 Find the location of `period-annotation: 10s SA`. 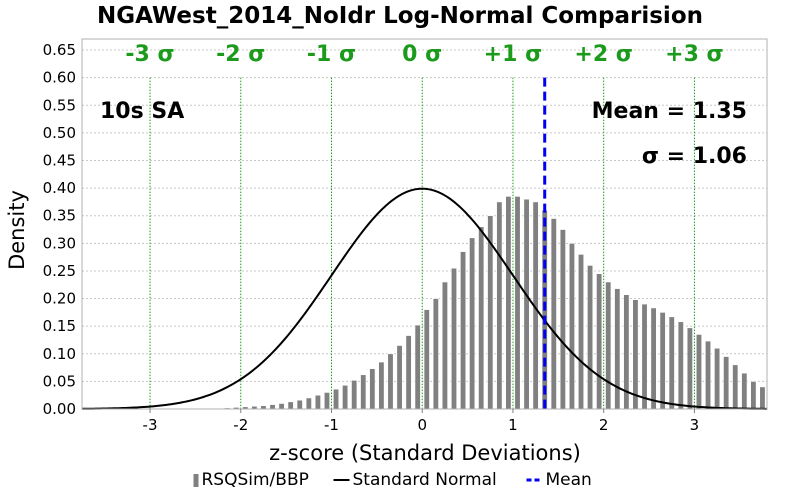

period-annotation: 10s SA is located at coordinates (142, 111).